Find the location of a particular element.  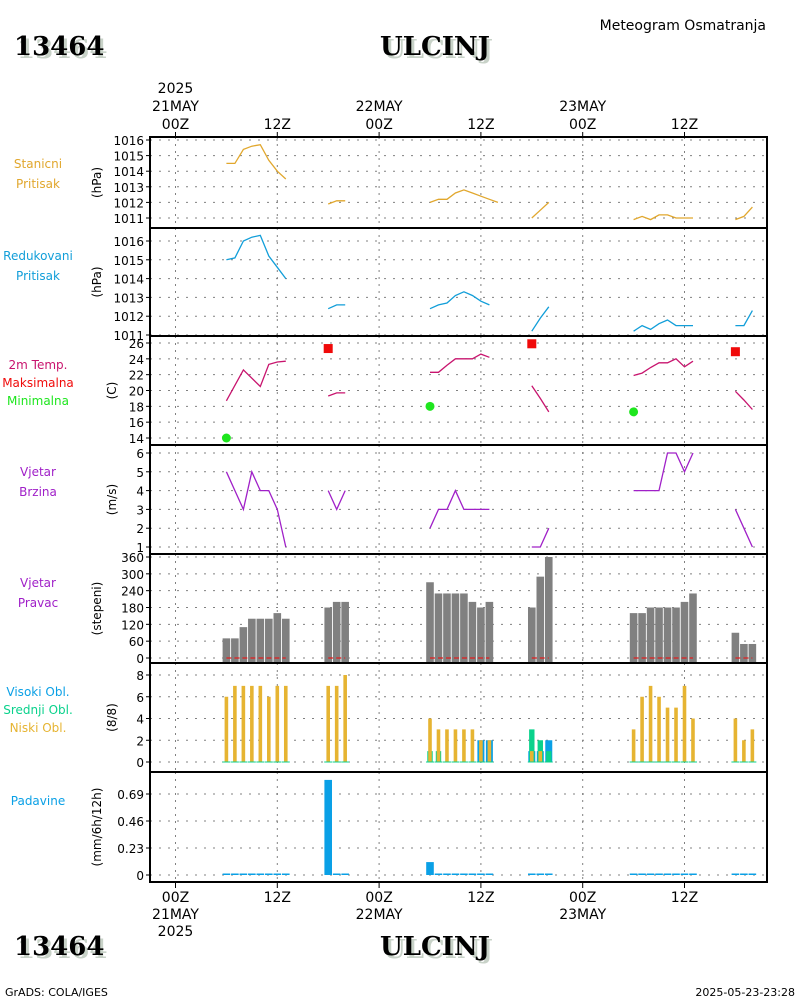

series-label: Vjetar is located at coordinates (38, 472).